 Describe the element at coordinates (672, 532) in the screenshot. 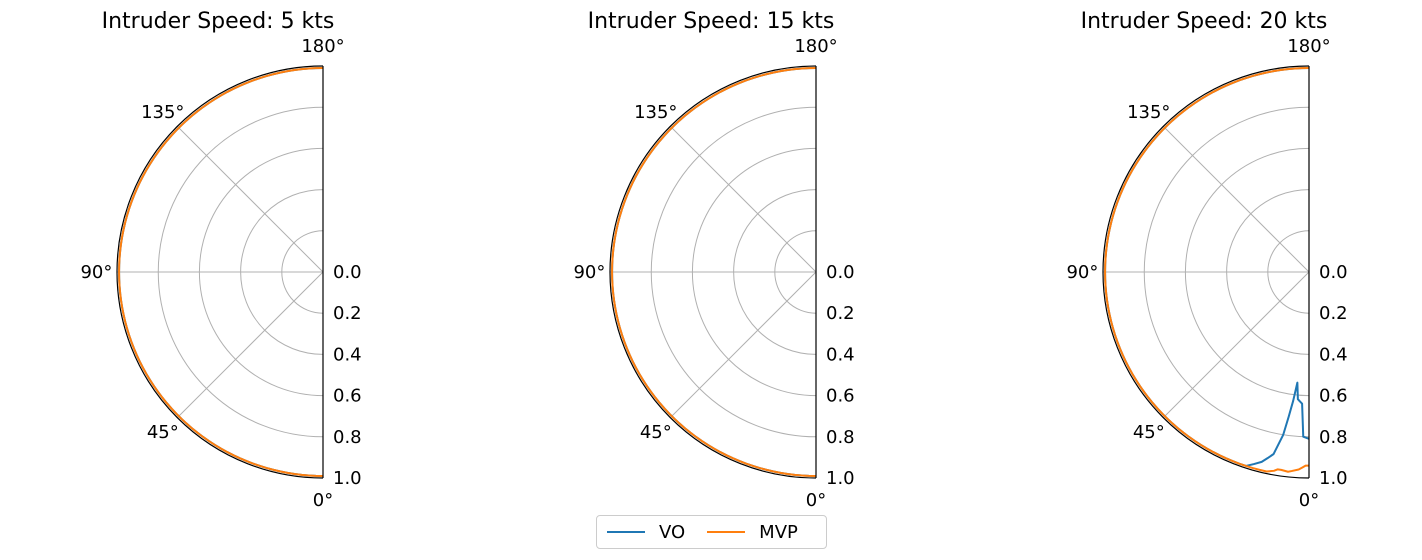

I see `legend-label-vo: VO` at that location.